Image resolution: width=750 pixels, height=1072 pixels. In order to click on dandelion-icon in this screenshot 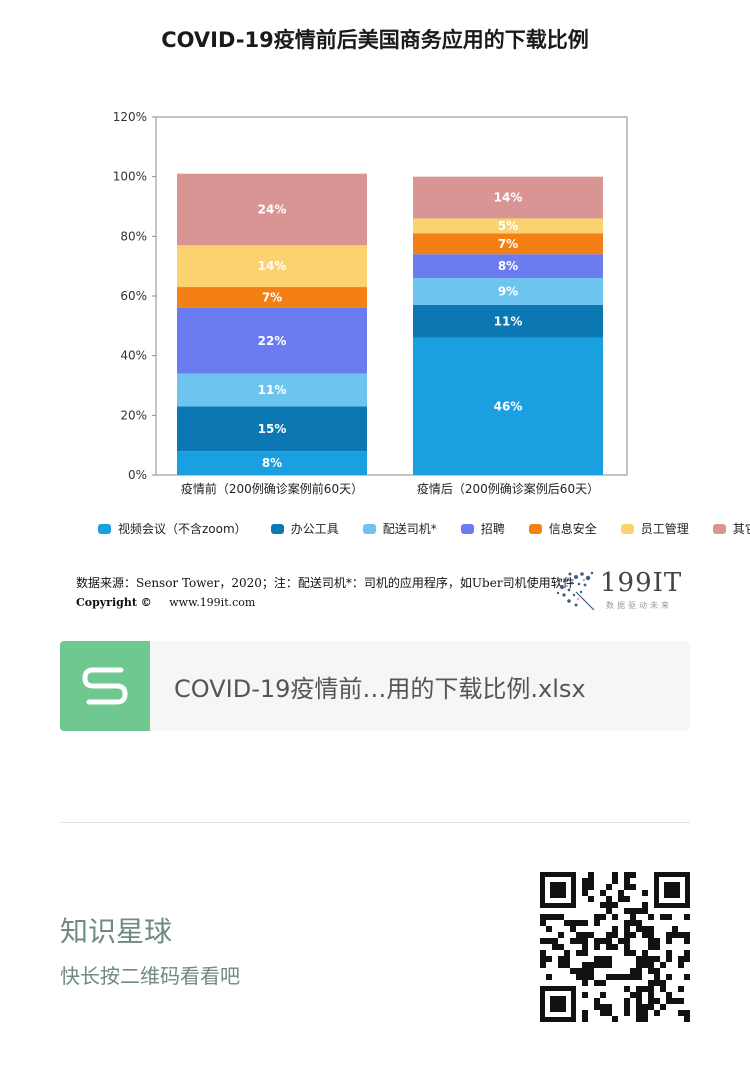, I will do `click(575, 591)`.